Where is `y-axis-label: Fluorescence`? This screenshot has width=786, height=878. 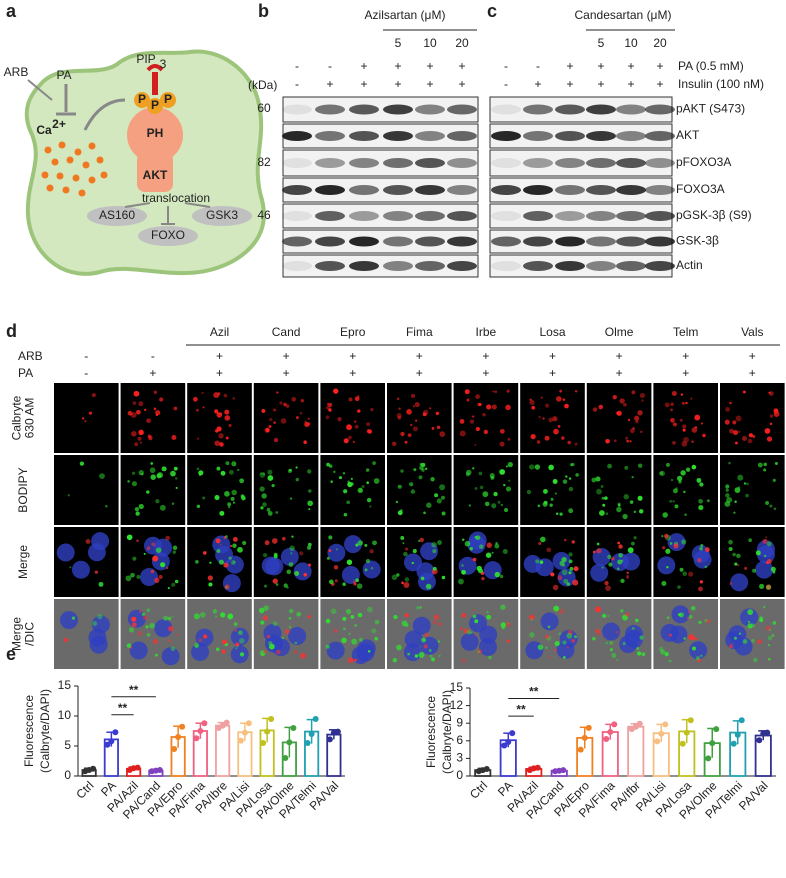
y-axis-label: Fluorescence is located at coordinates (29, 731).